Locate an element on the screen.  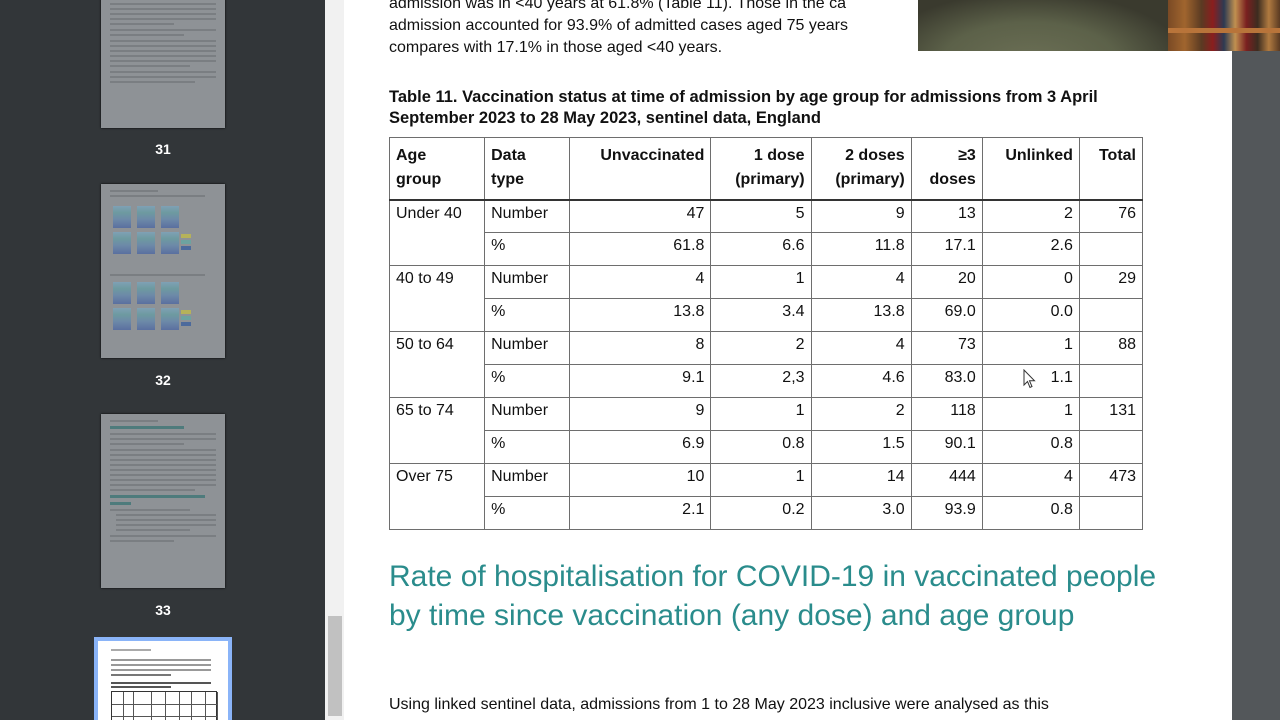
presenter-video is located at coordinates (1043, 25).